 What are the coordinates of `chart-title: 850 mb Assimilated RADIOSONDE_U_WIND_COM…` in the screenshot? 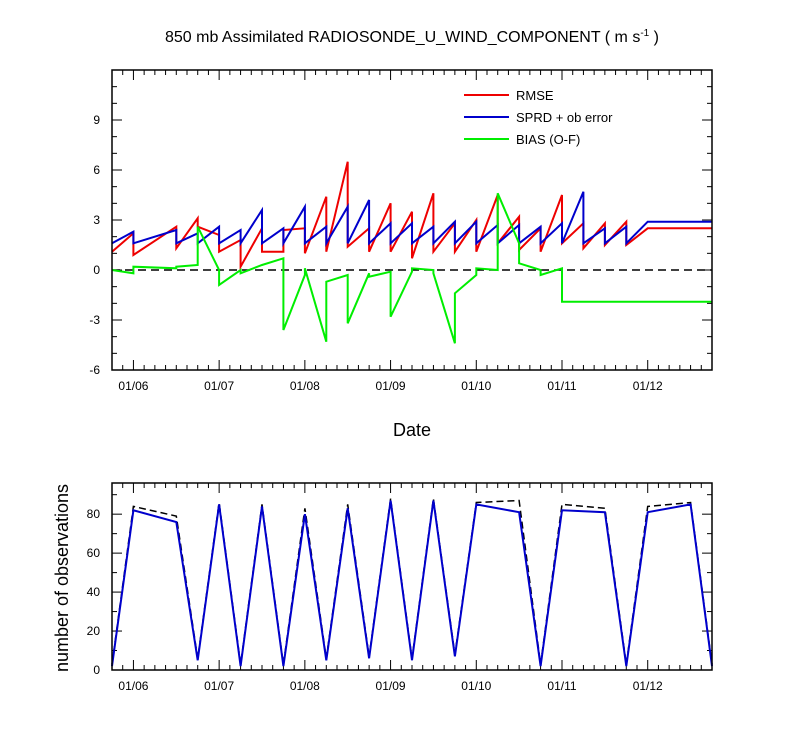 It's located at (412, 37).